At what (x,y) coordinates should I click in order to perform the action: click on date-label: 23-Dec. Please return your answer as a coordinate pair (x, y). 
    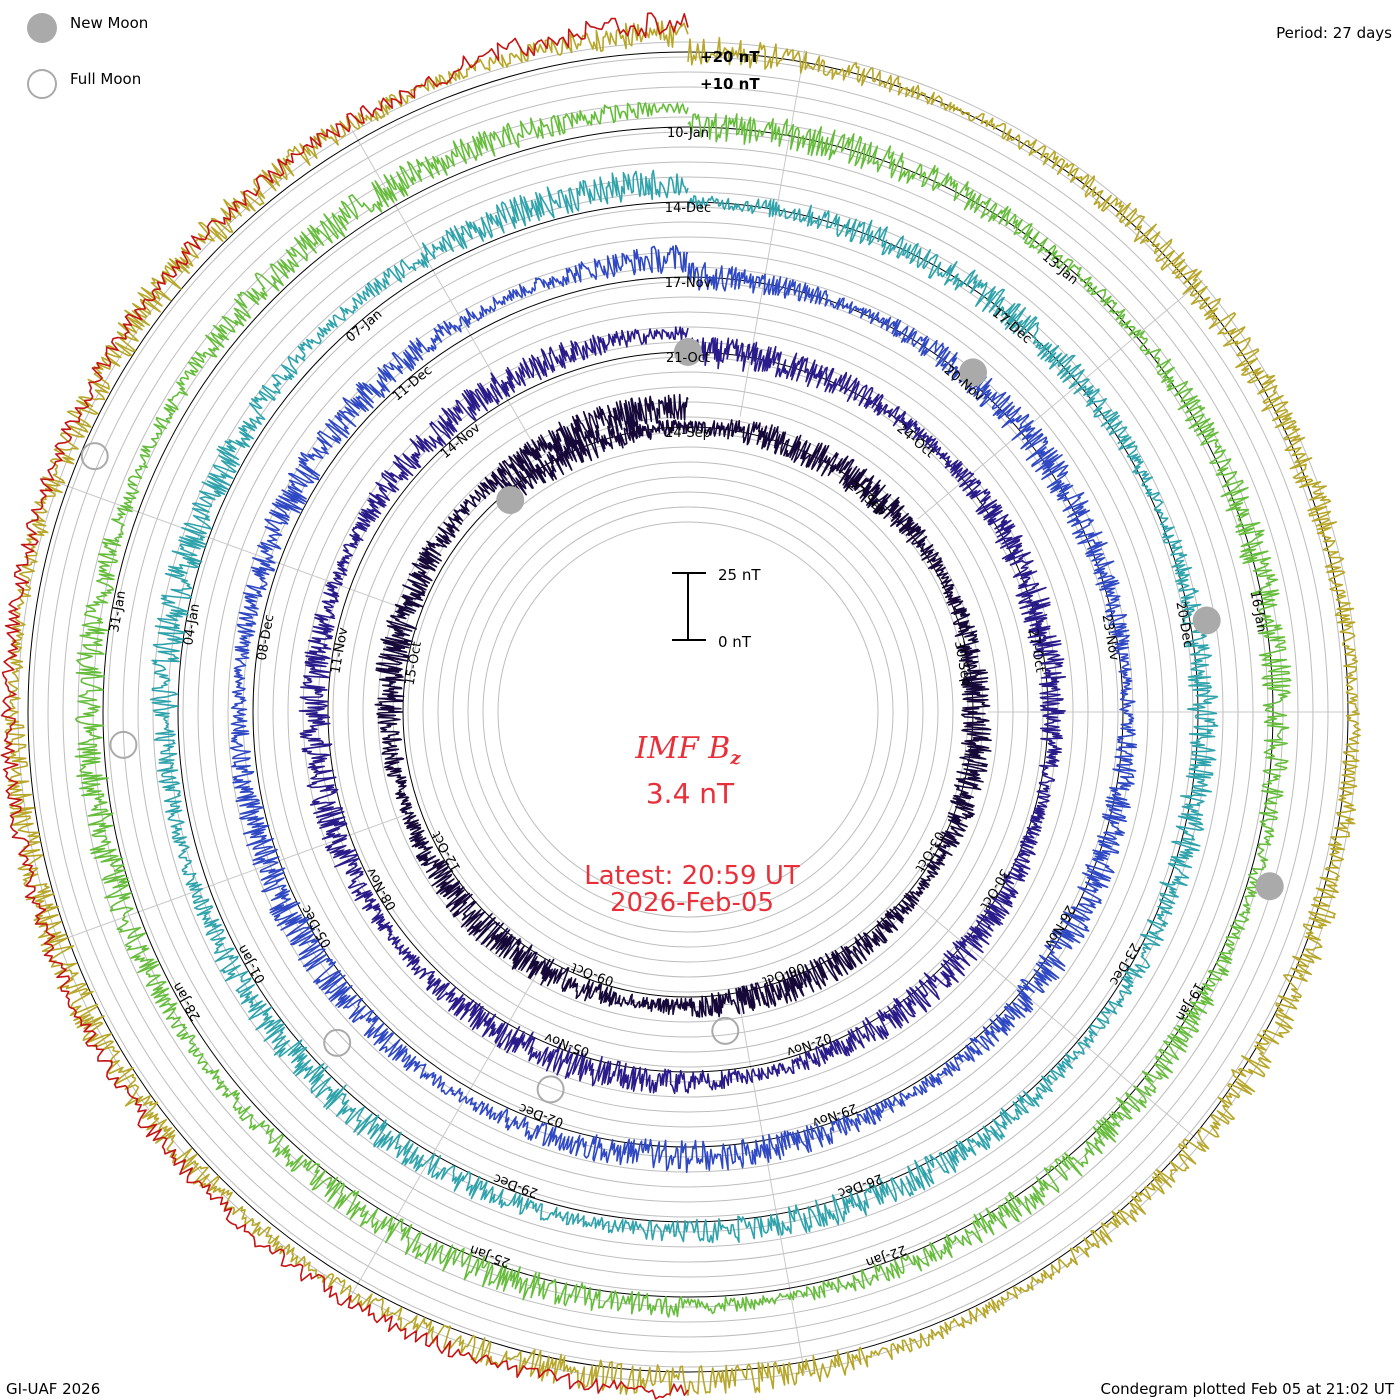
    Looking at the image, I should click on (1124, 964).